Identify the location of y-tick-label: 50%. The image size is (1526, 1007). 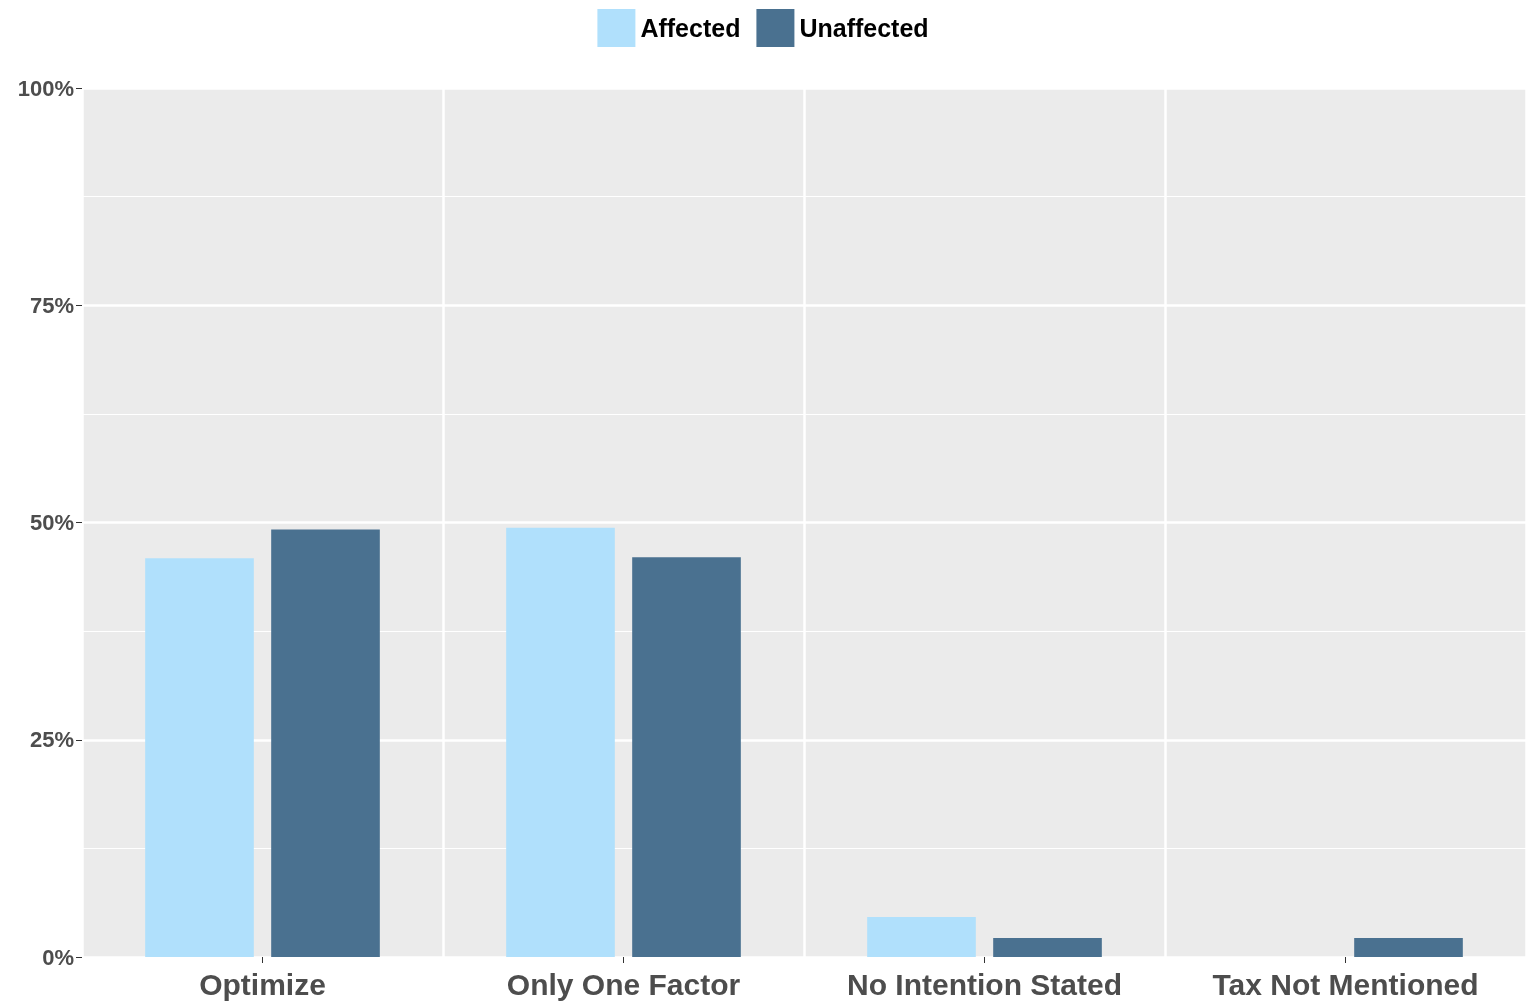
(51, 522).